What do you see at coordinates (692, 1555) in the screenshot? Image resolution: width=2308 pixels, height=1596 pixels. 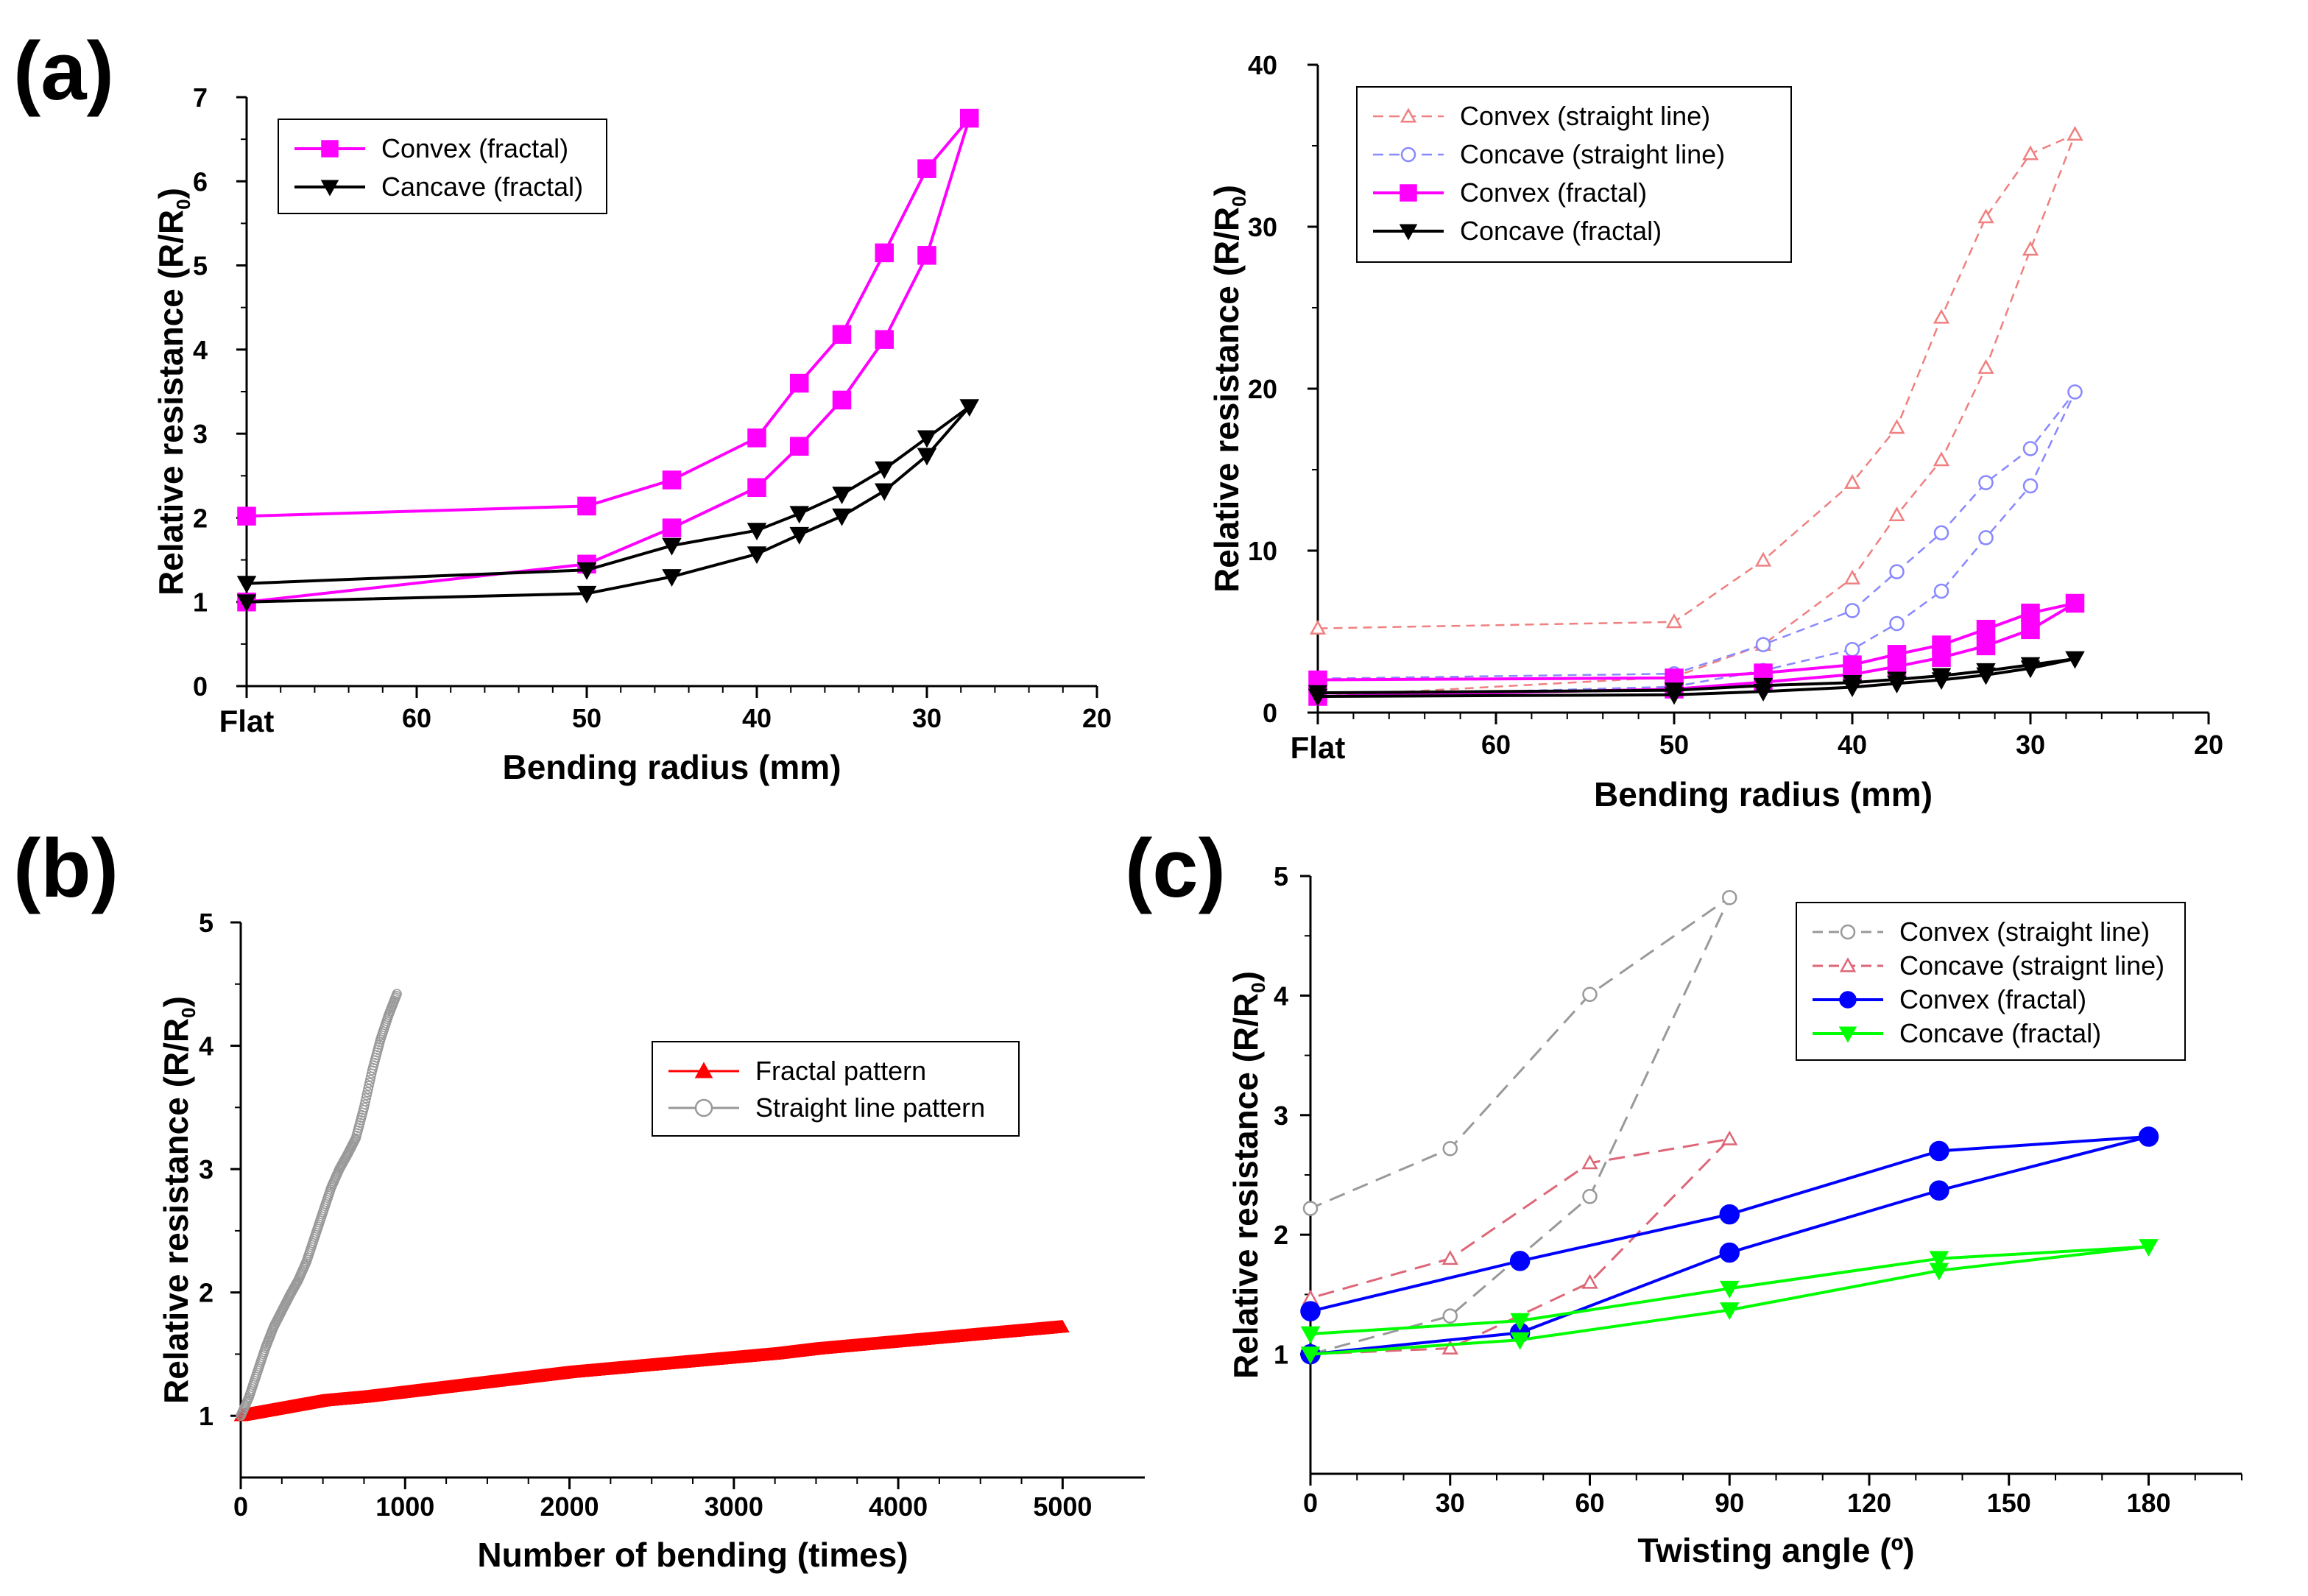 I see `x-axis-title: Number of bending (times)` at bounding box center [692, 1555].